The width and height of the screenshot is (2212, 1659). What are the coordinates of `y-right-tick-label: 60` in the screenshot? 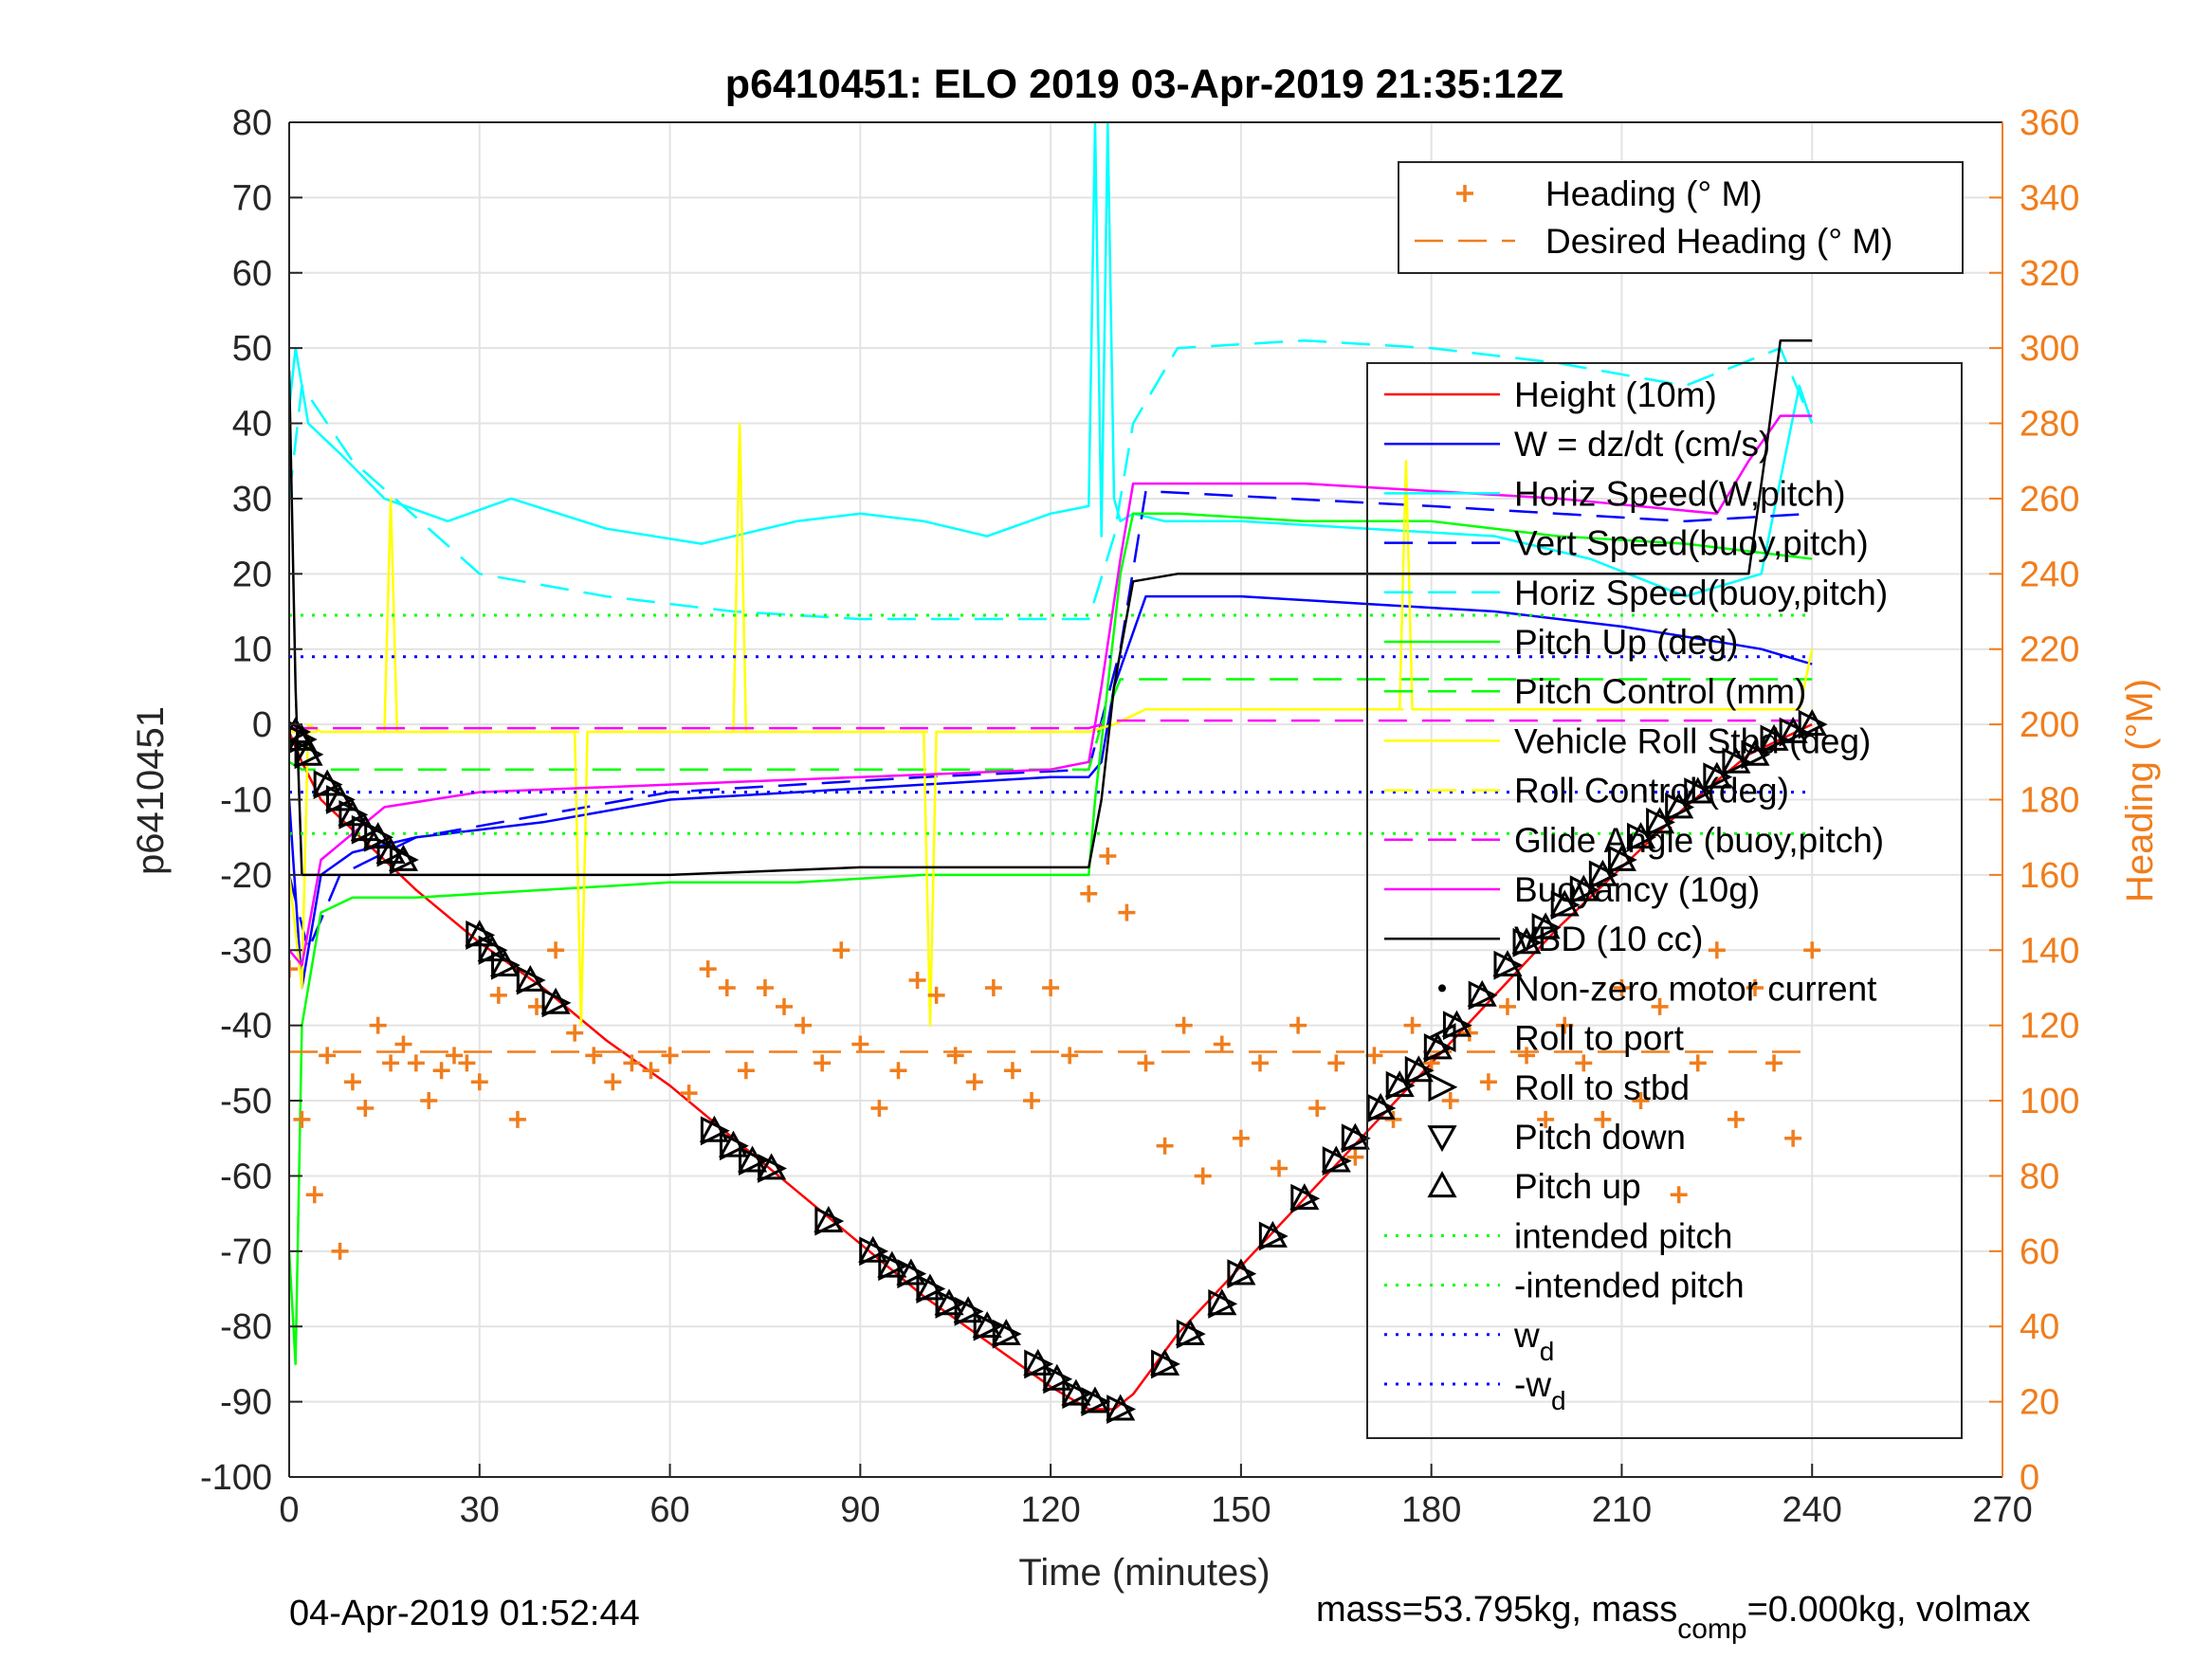 It's located at (2039, 1252).